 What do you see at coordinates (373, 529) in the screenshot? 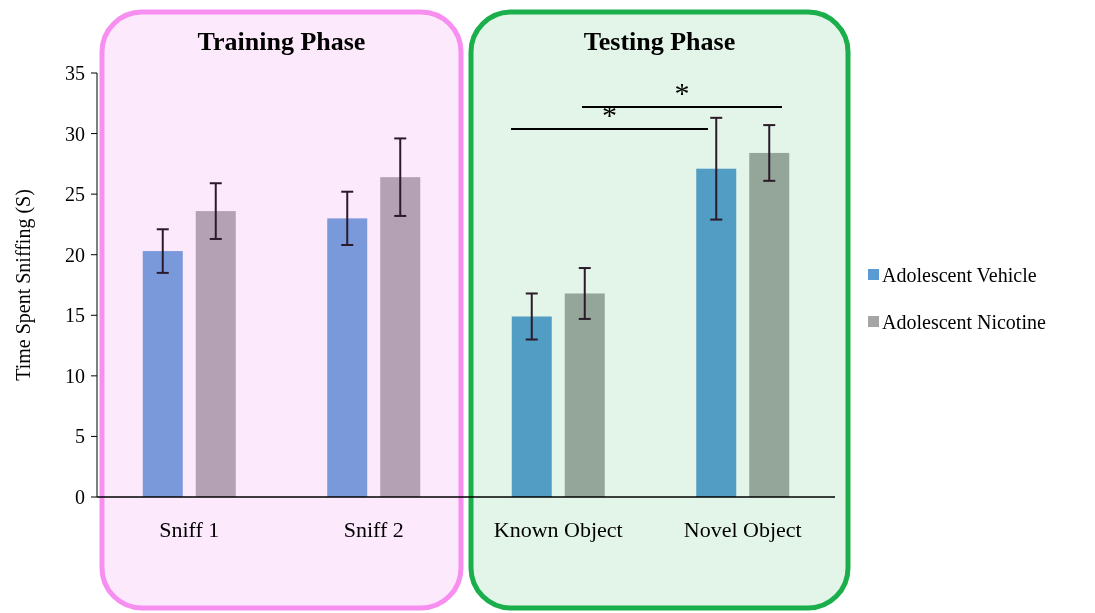
I see `x-tick-label: Sniff 2` at bounding box center [373, 529].